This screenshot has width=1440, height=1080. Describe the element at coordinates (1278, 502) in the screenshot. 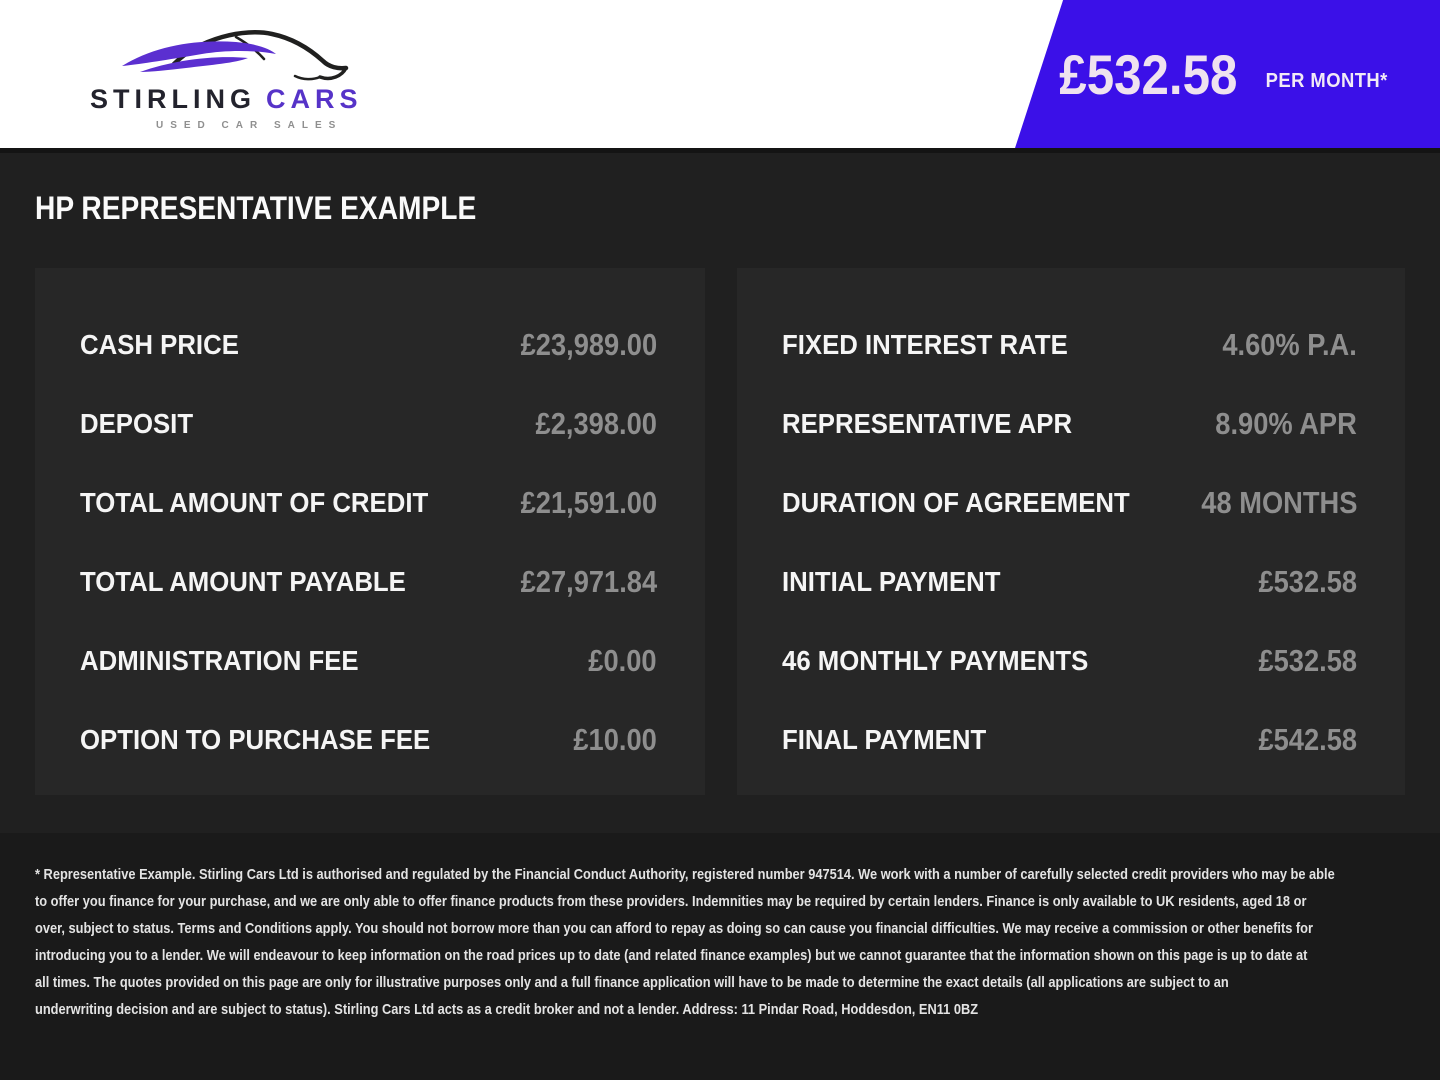

I see `row-value: 48 MONTHS` at that location.